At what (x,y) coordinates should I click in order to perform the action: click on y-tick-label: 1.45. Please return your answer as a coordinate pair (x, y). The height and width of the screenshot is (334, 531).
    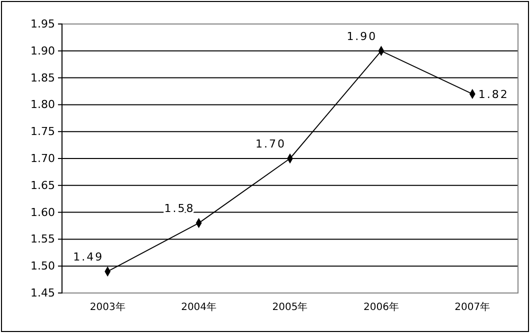
    Looking at the image, I should click on (42, 293).